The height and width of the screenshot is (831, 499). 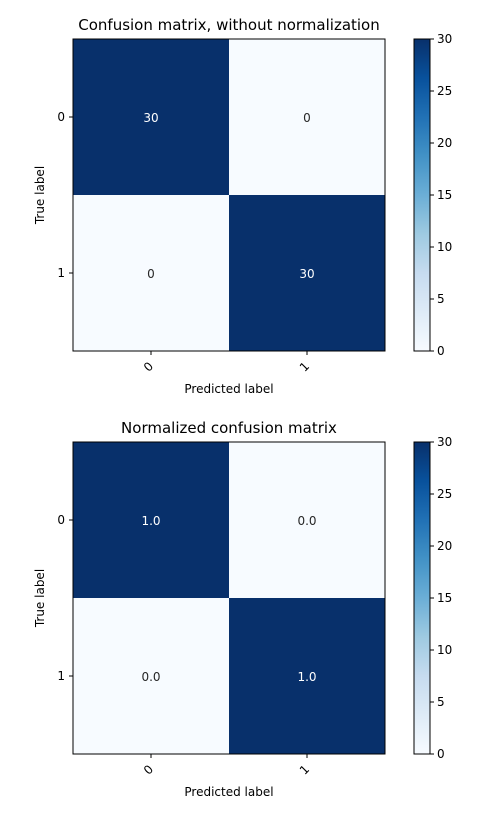 What do you see at coordinates (229, 25) in the screenshot?
I see `chart-title: Confusion matrix, without normalization` at bounding box center [229, 25].